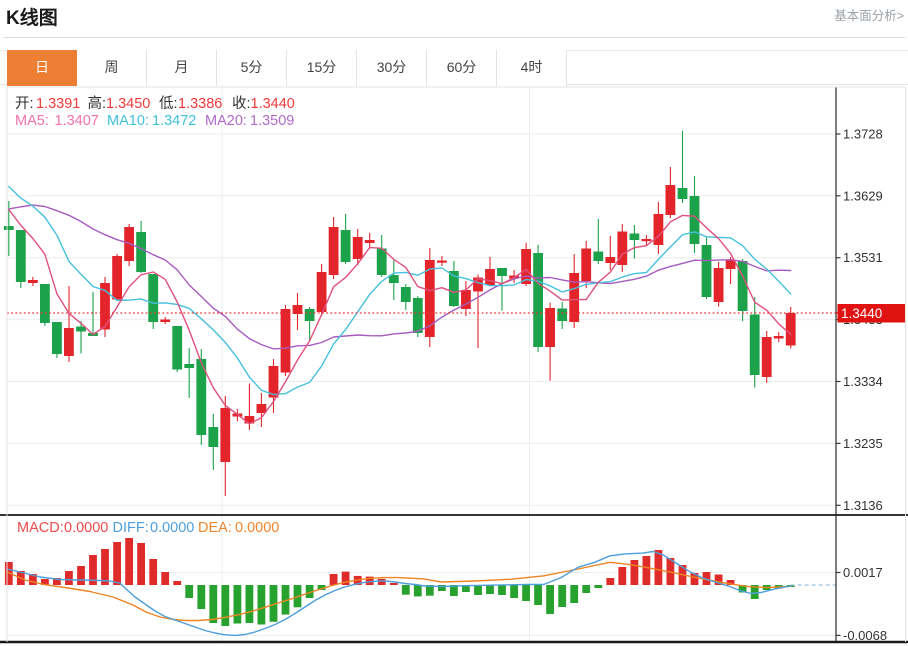 The height and width of the screenshot is (646, 908). Describe the element at coordinates (863, 257) in the screenshot. I see `svg-text: 1.3531` at that location.